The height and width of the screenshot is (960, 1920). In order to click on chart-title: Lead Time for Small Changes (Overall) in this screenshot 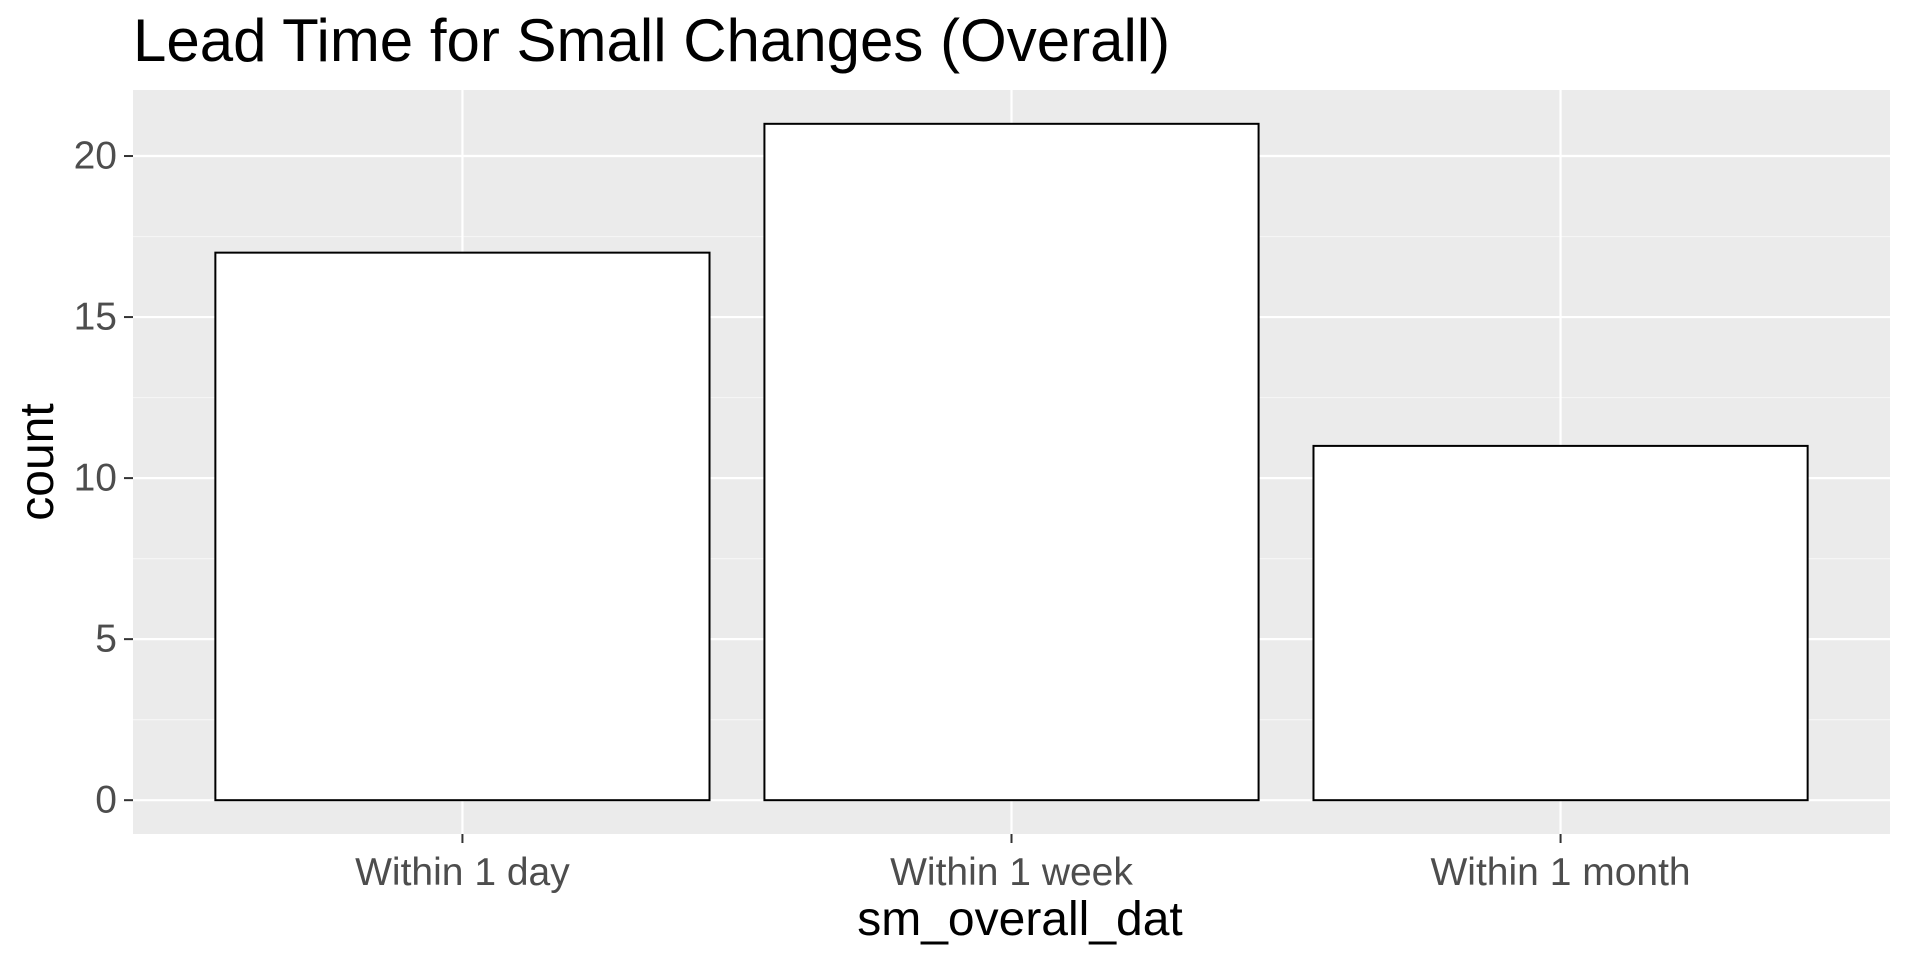, I will do `click(651, 40)`.